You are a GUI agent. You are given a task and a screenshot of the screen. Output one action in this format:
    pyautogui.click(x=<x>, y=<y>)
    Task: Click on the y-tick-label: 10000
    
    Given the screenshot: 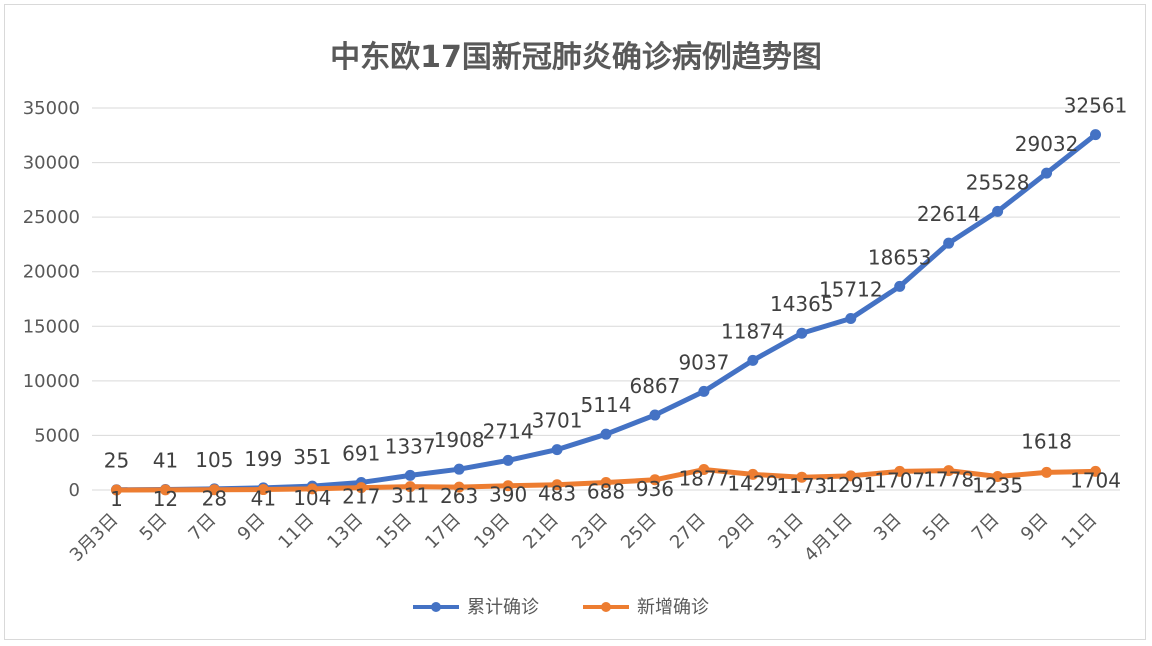 What is the action you would take?
    pyautogui.click(x=51, y=381)
    